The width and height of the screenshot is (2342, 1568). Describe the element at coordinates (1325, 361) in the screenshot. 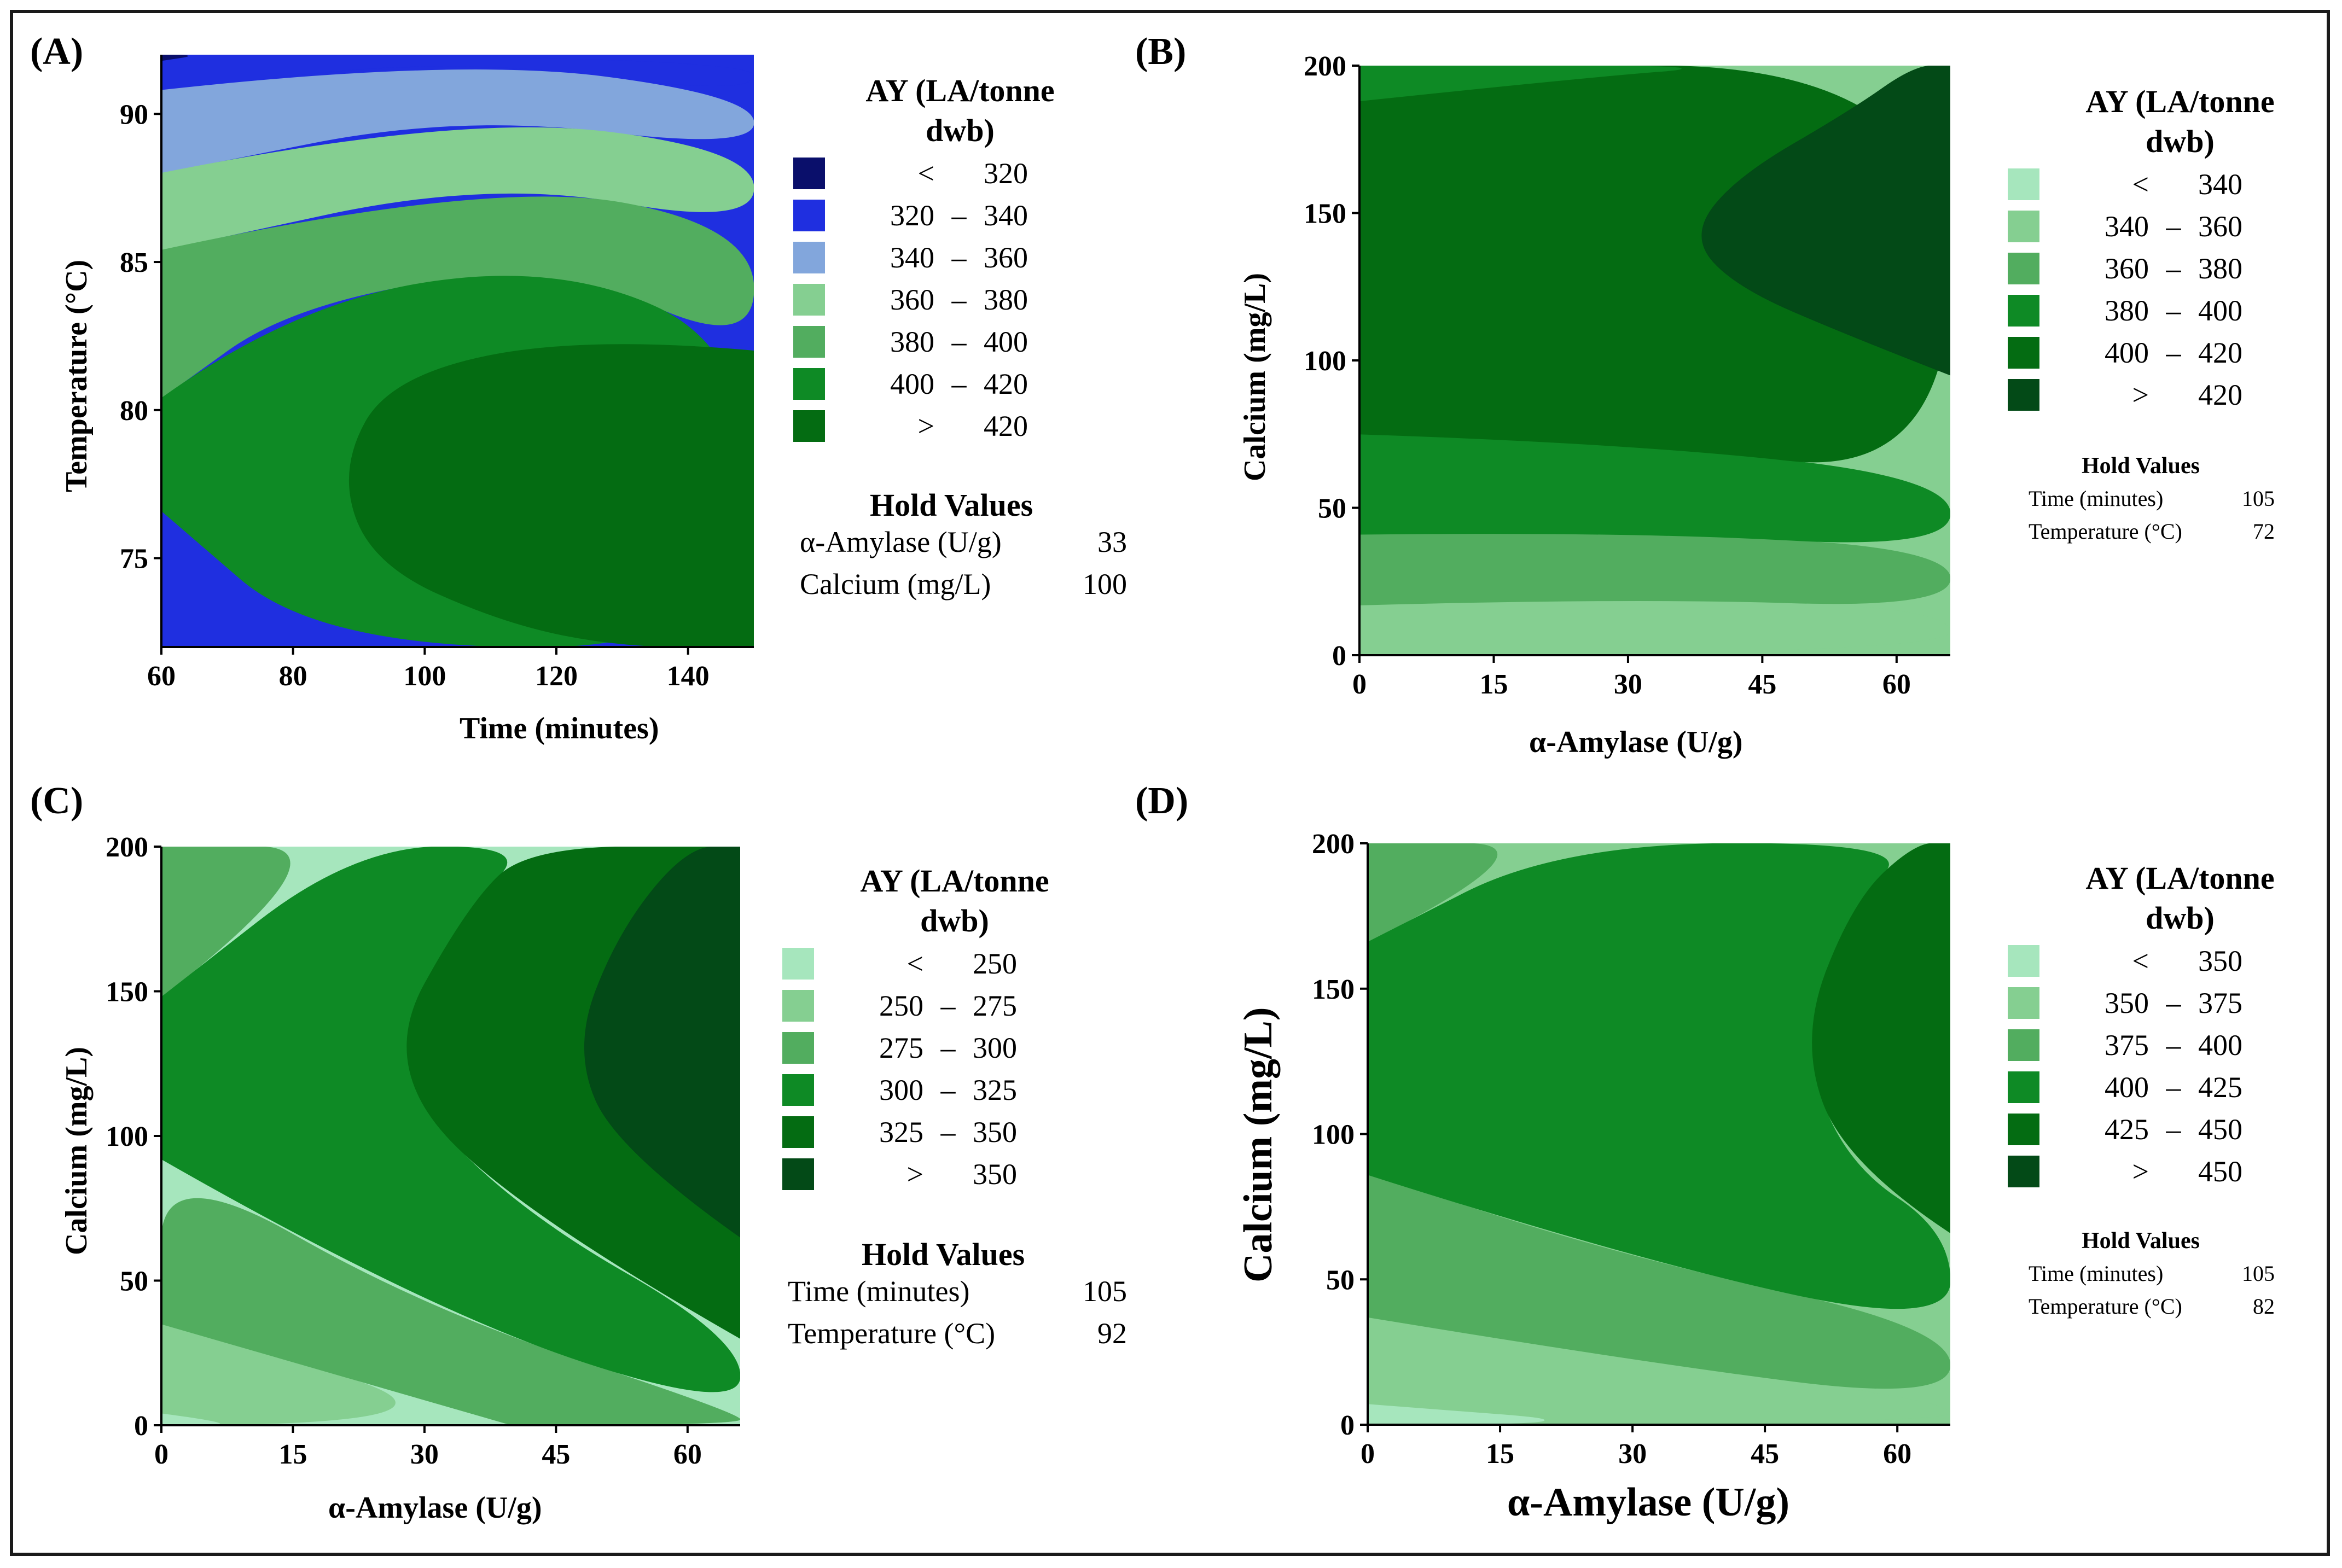

I see `y-tick-label: 100` at that location.